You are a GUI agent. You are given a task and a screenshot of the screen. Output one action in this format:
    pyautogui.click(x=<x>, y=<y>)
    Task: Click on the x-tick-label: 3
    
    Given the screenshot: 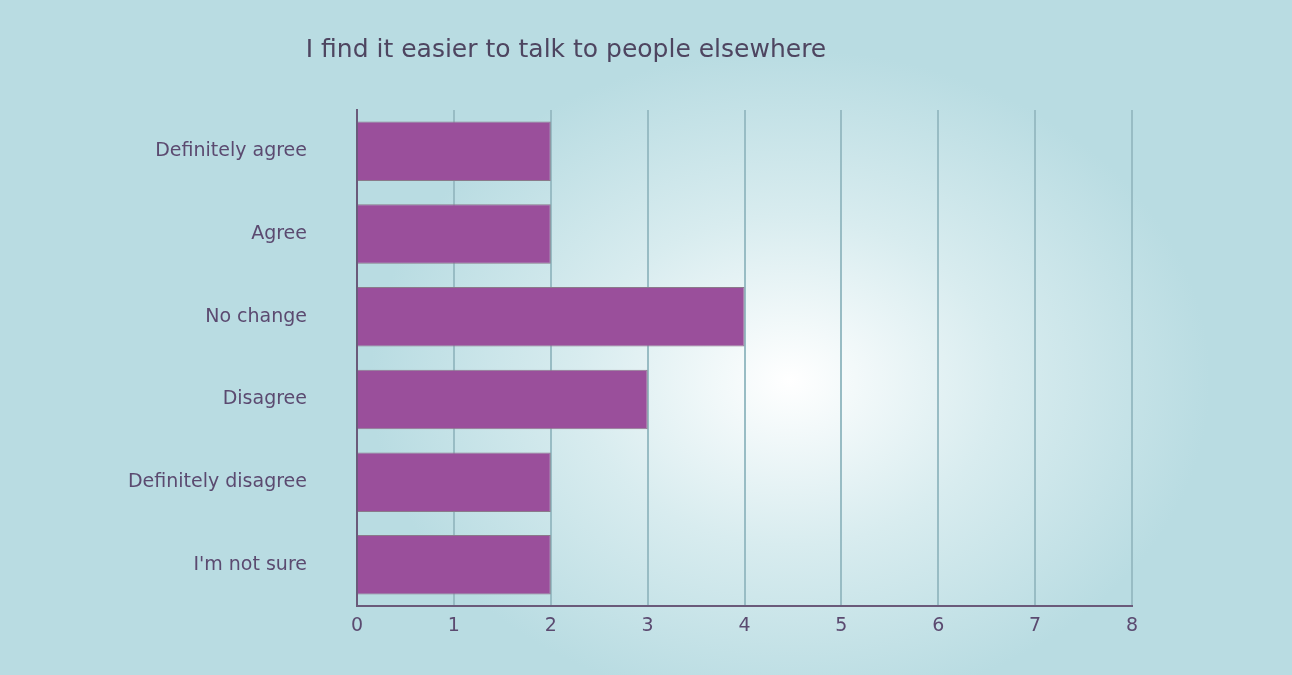 What is the action you would take?
    pyautogui.click(x=647, y=623)
    